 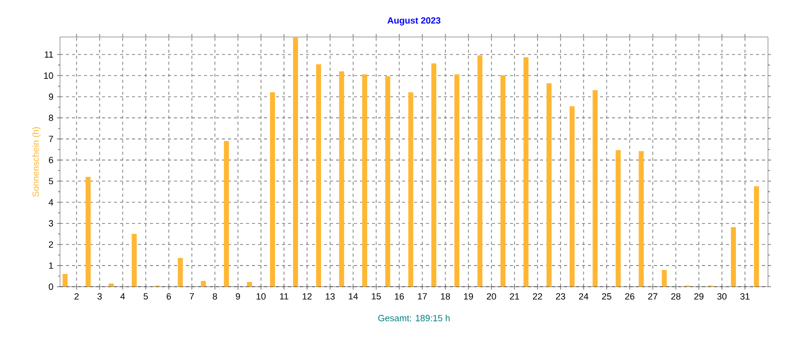 I want to click on x-tick-label: 12, so click(x=307, y=296).